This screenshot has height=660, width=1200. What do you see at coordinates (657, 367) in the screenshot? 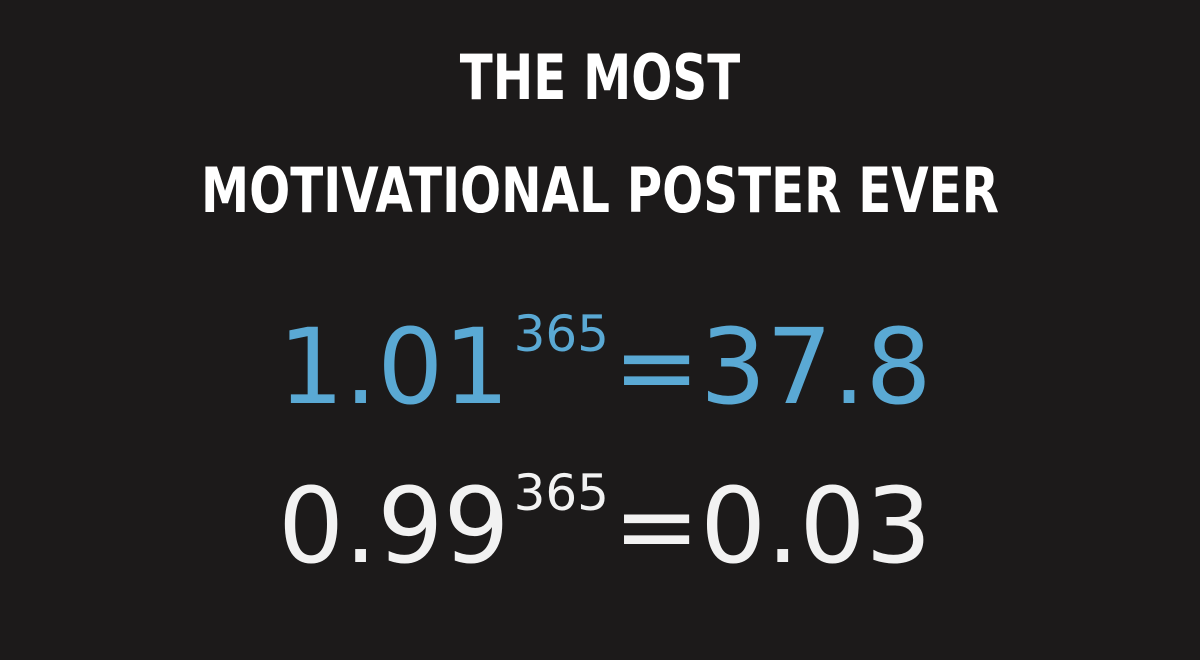
I see `growth-equals-sign: =` at bounding box center [657, 367].